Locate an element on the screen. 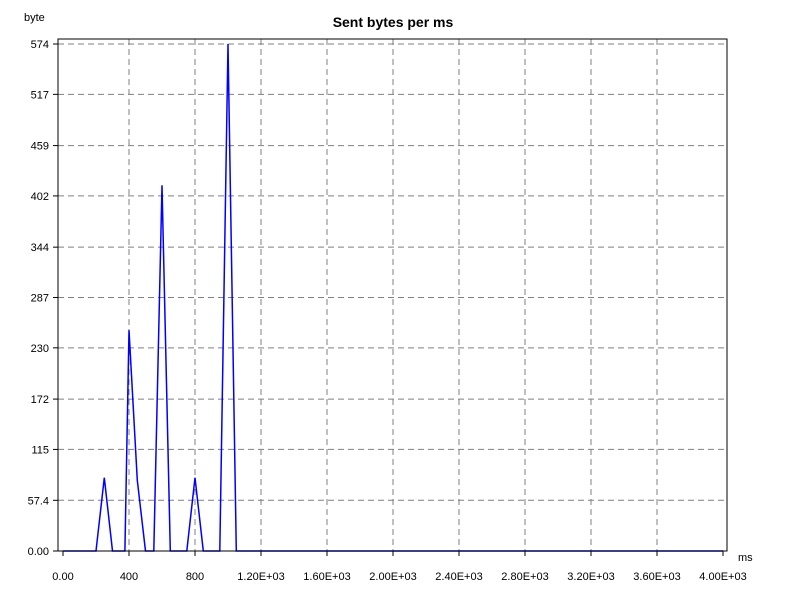  x-tick-label: 2.80E+03 is located at coordinates (524, 577).